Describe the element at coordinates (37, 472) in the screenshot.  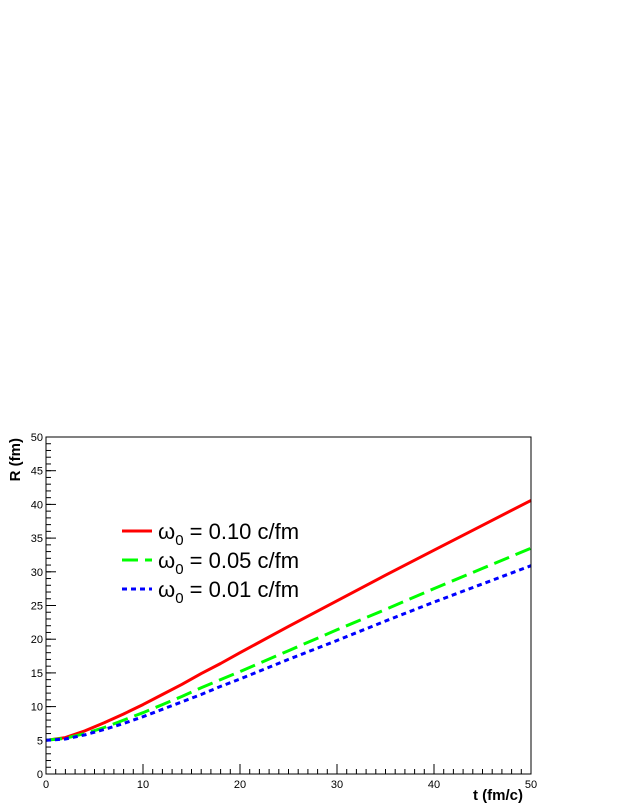
I see `y-tick-label: 45` at that location.